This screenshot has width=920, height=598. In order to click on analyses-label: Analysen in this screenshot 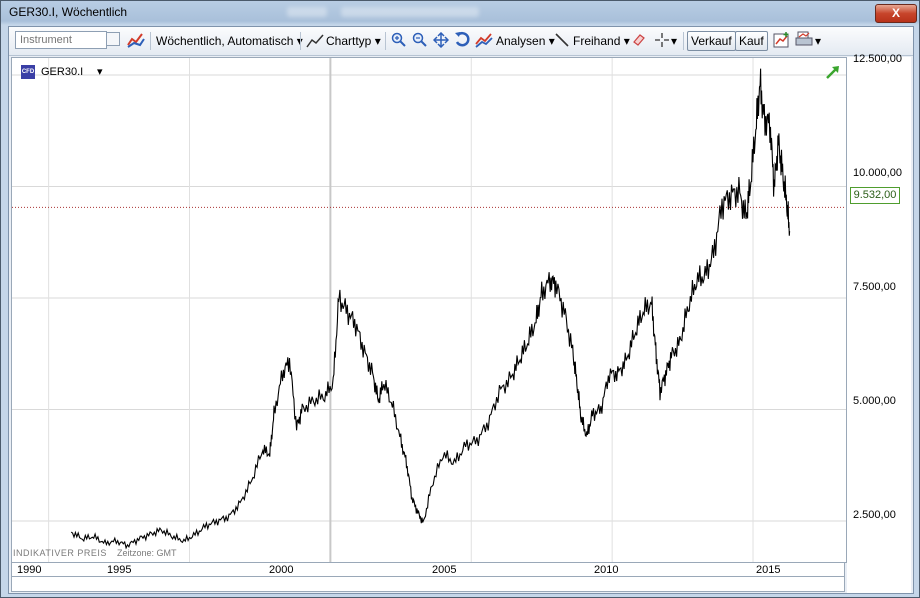, I will do `click(521, 41)`.